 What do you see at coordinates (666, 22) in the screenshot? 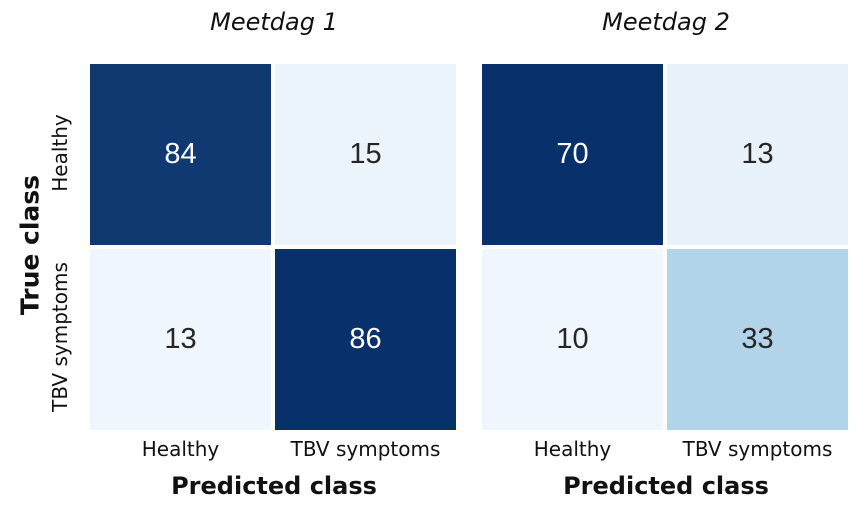
I see `panel-title: Meetdag 2` at bounding box center [666, 22].